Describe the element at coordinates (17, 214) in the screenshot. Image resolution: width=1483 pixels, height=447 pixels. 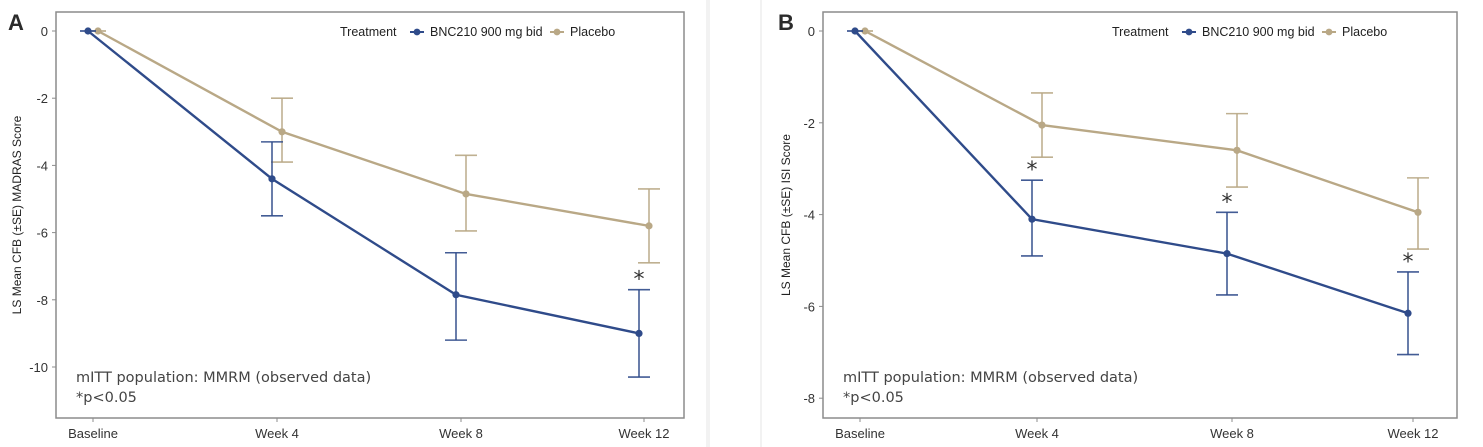
I see `y-axis-title: LS Mean CFB (±SE) MADRAS Score` at that location.